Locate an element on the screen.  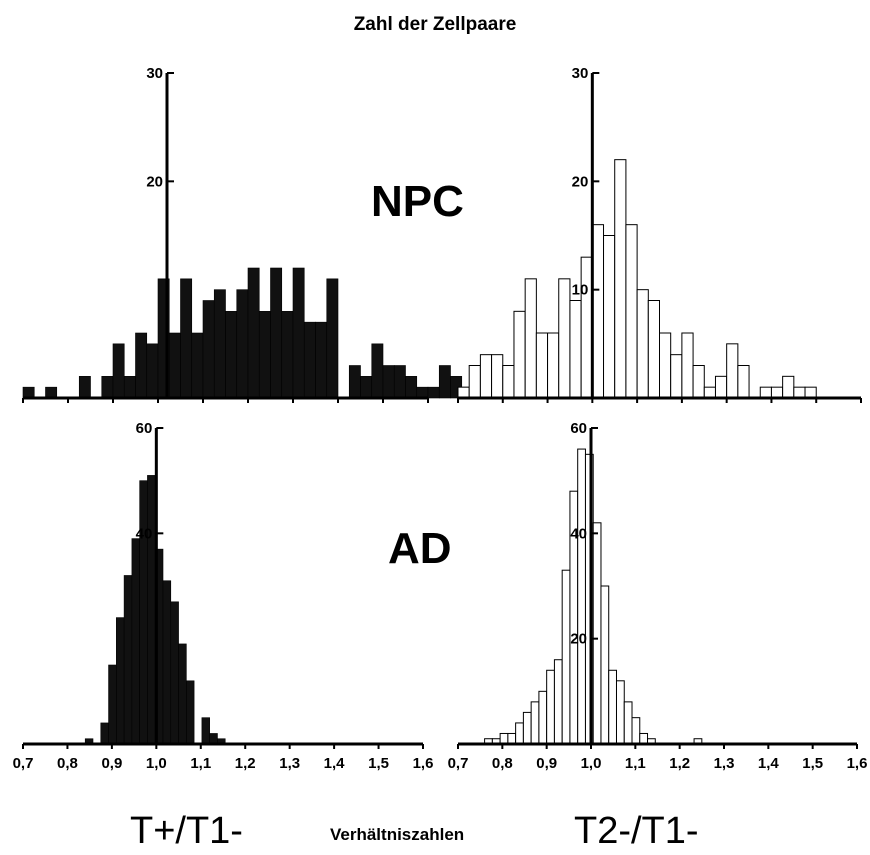
x-tick-label: 1,4 is located at coordinates (335, 763).